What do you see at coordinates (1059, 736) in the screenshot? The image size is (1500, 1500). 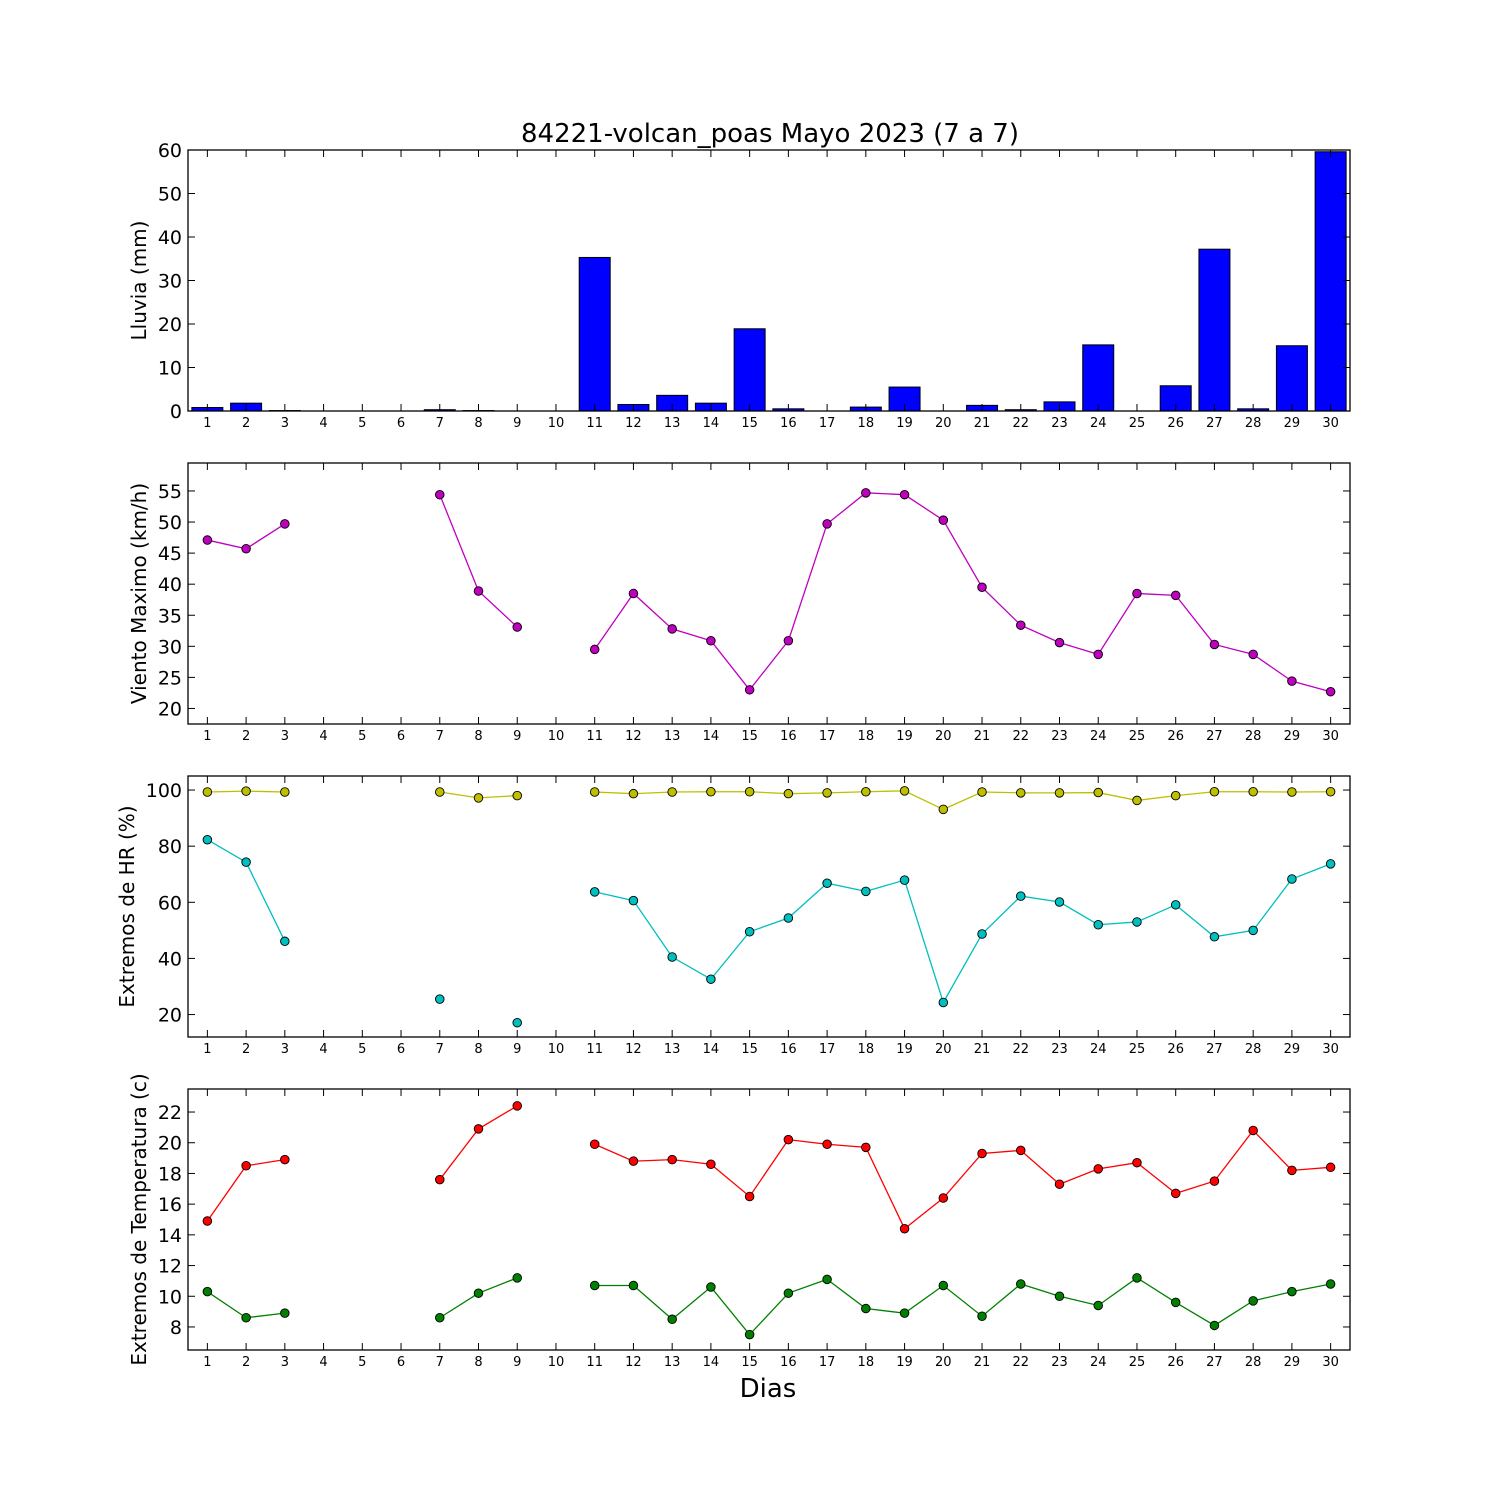 I see `x-tick-label: 23` at bounding box center [1059, 736].